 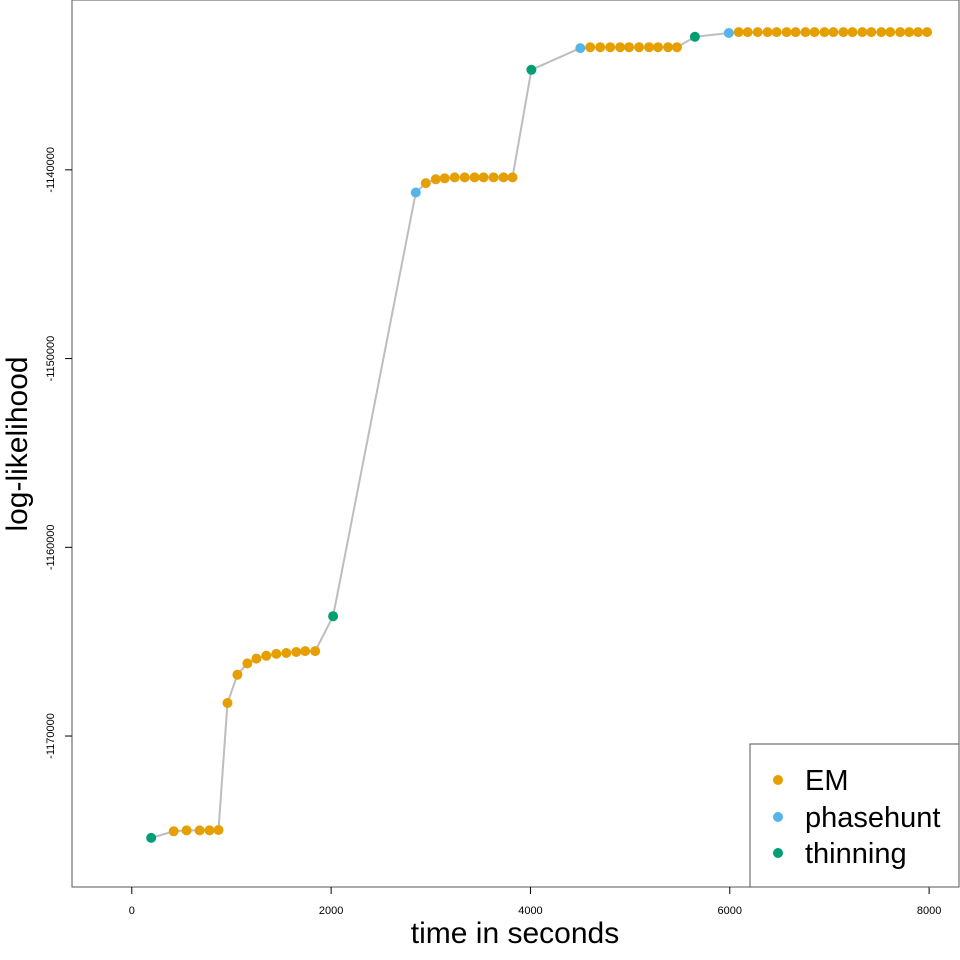 I want to click on legend-marker-thinning, so click(x=778, y=853).